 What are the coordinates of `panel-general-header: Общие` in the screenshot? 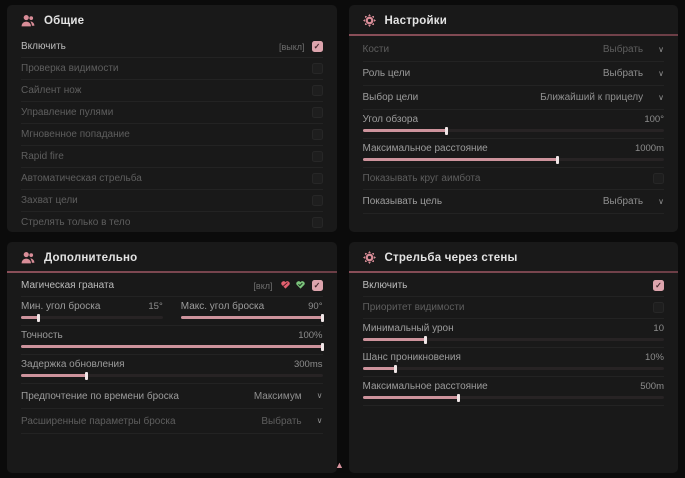 It's located at (172, 19).